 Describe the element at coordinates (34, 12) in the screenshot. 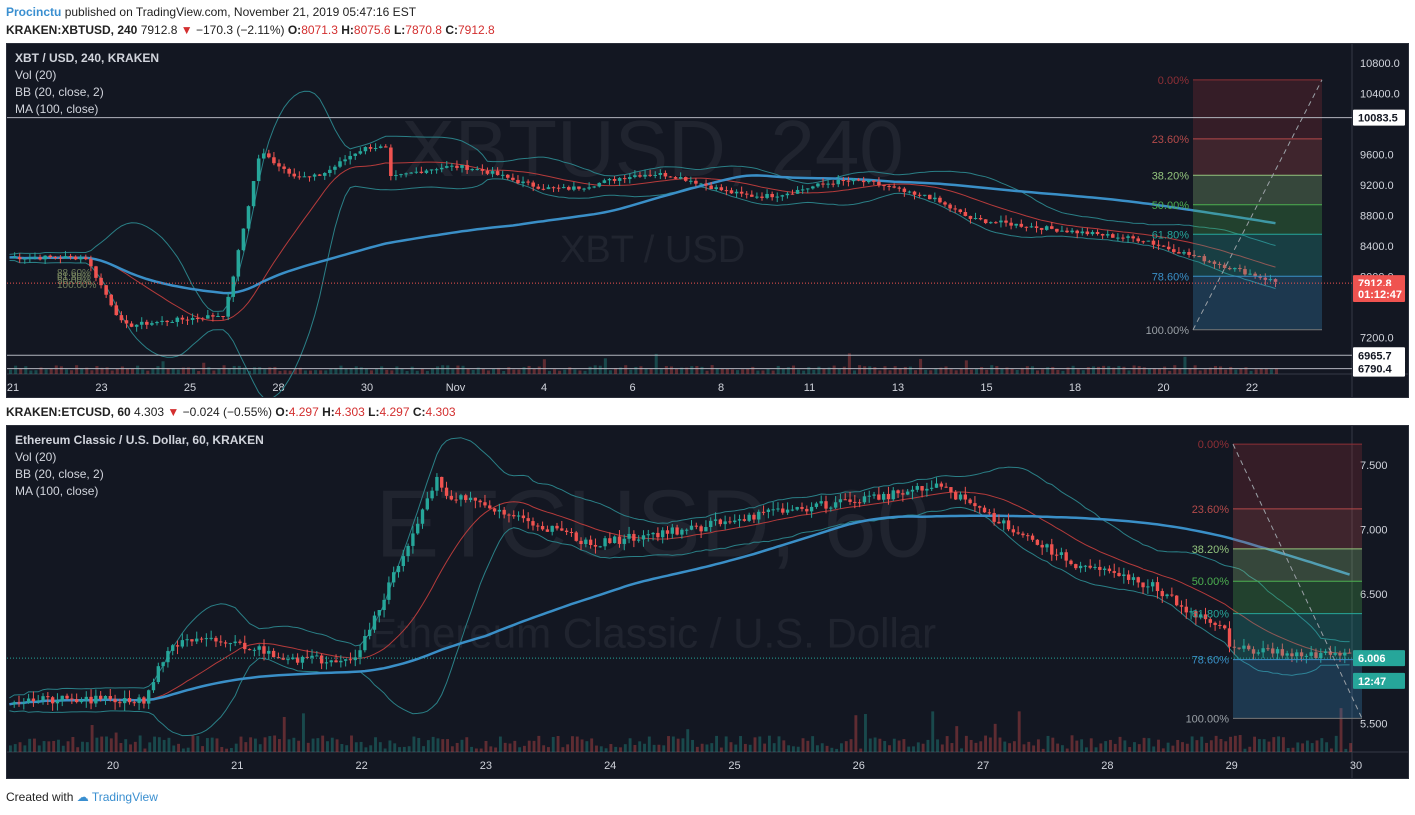

I see `author-link: Procinctu` at that location.